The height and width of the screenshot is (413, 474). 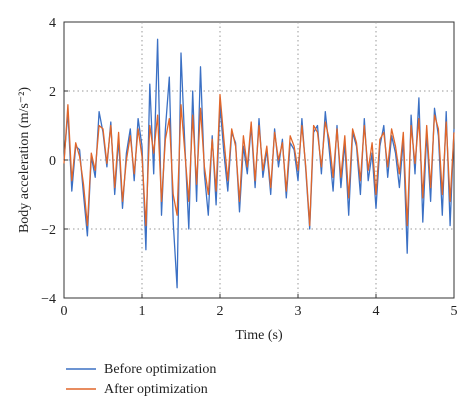 I want to click on x-tick-label: 1, so click(x=142, y=311).